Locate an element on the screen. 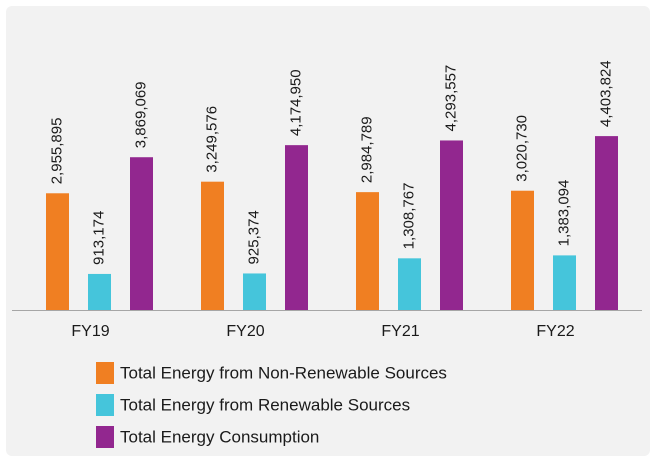  value-label: 925,374 is located at coordinates (253, 237).